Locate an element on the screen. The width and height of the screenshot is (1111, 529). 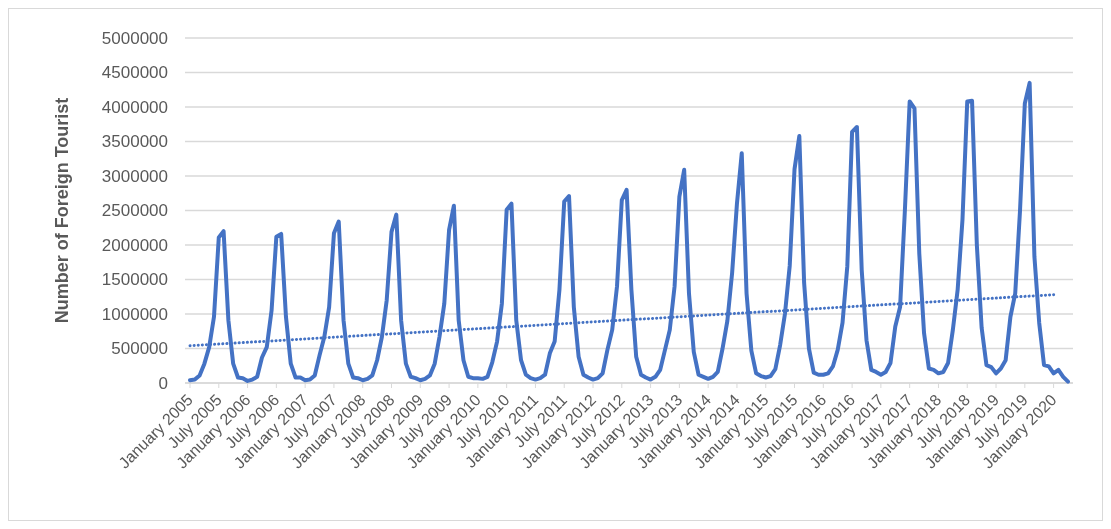
y-tick-label: 3500000 is located at coordinates (134, 142).